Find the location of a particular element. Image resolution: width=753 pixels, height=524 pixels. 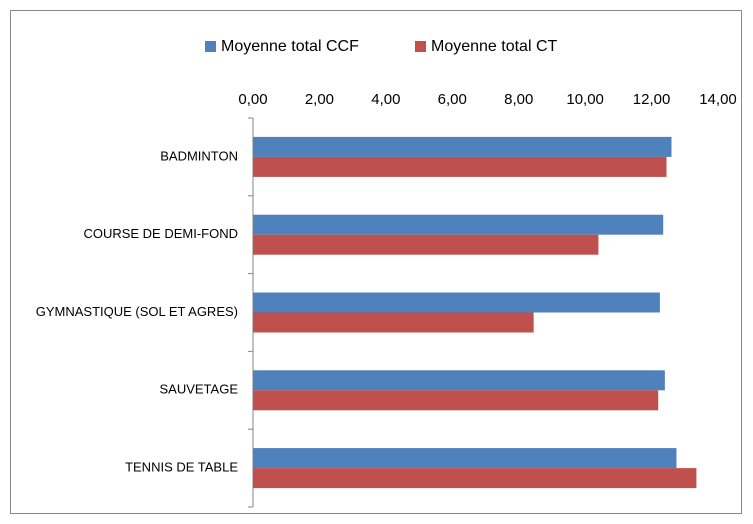

y-tick-label: GYMNASTIQUE (SOL ET AGRES) is located at coordinates (137, 311).